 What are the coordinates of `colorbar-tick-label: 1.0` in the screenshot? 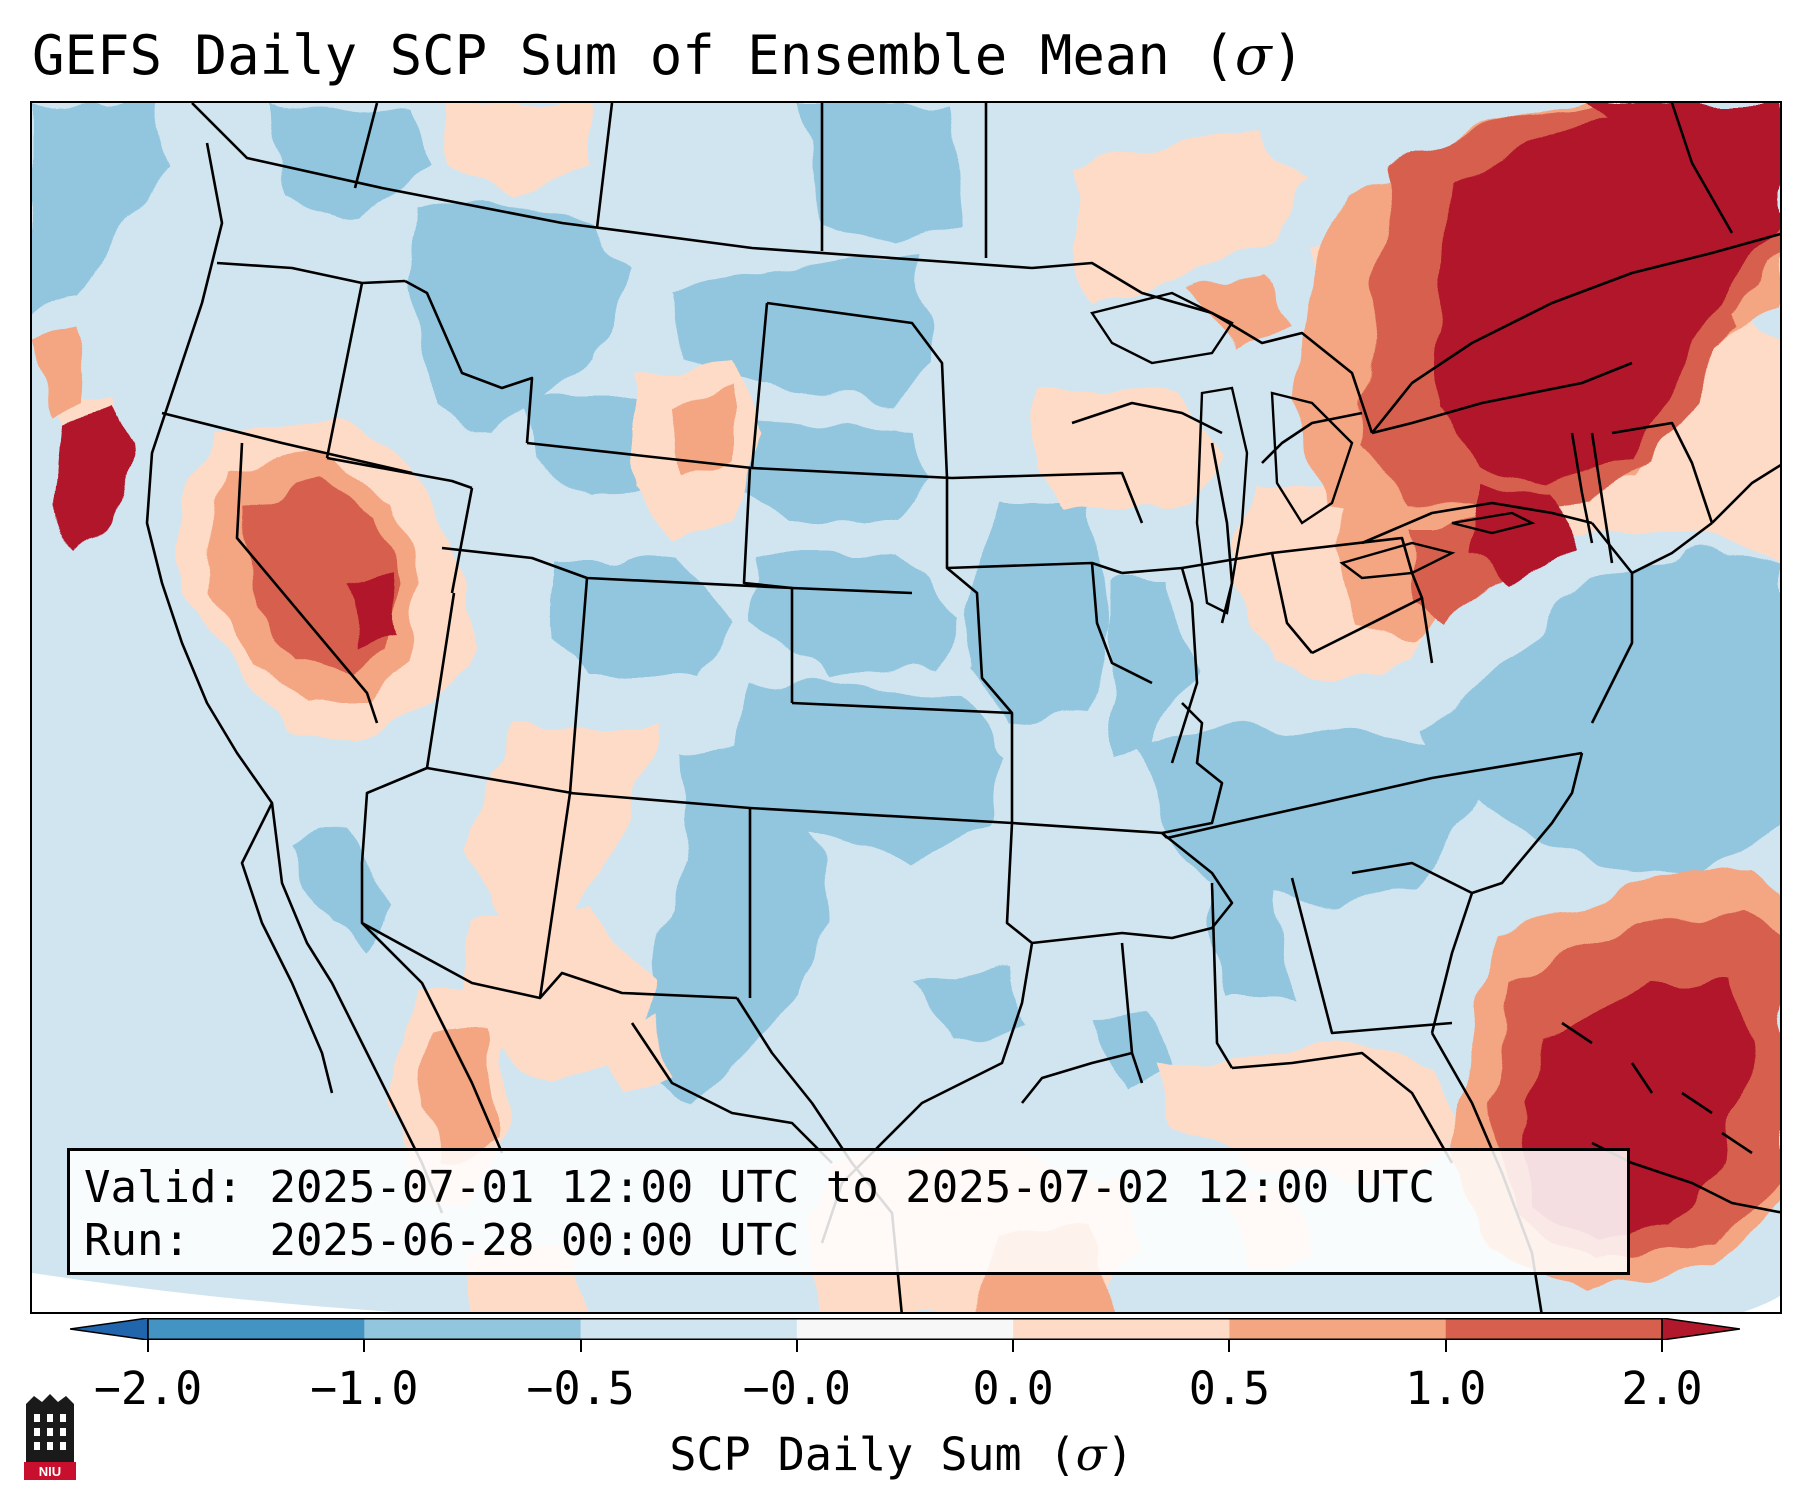 It's located at (1446, 1388).